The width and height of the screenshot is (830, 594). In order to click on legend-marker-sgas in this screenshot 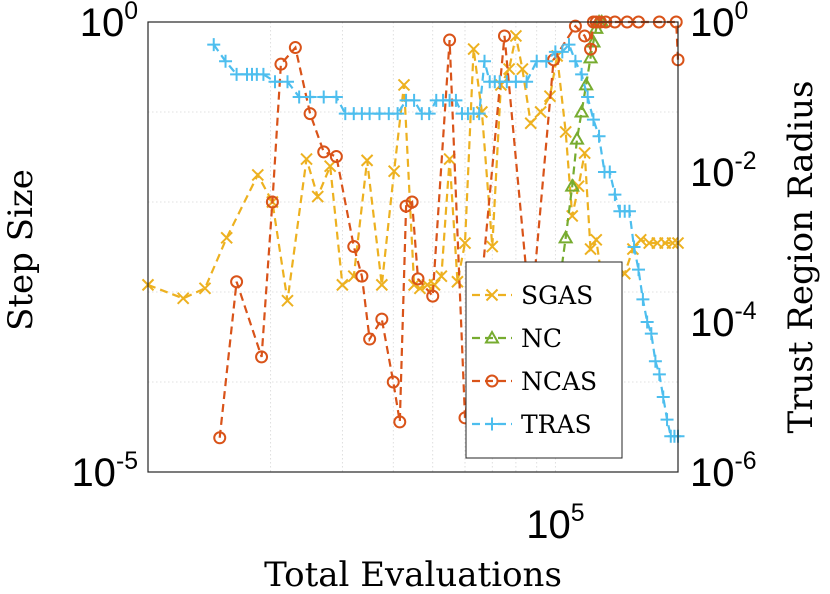, I will do `click(492, 295)`.